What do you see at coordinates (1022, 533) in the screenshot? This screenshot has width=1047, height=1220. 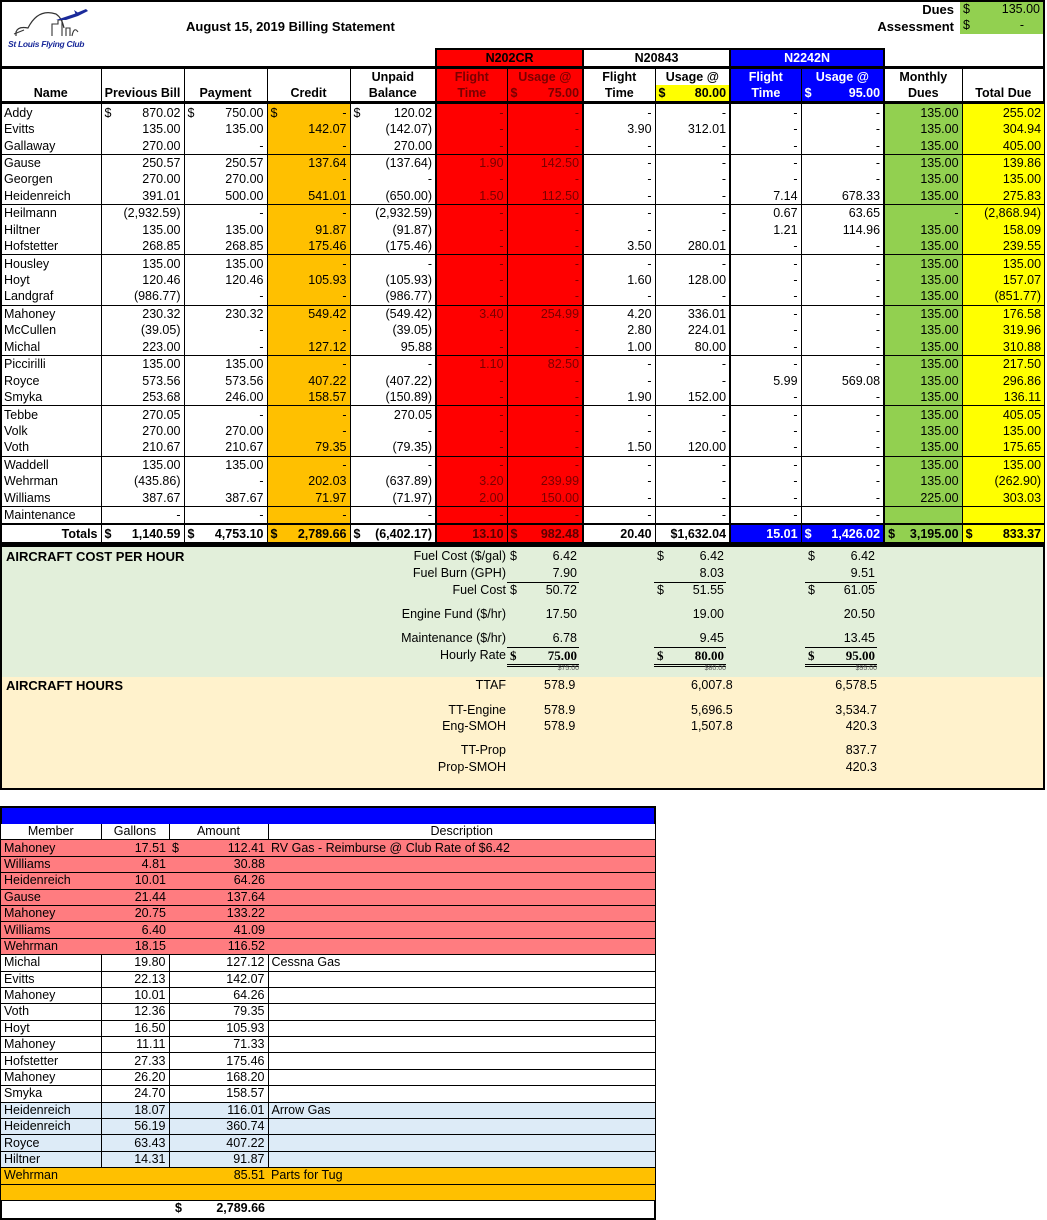 I see `amount-value: 833.37` at bounding box center [1022, 533].